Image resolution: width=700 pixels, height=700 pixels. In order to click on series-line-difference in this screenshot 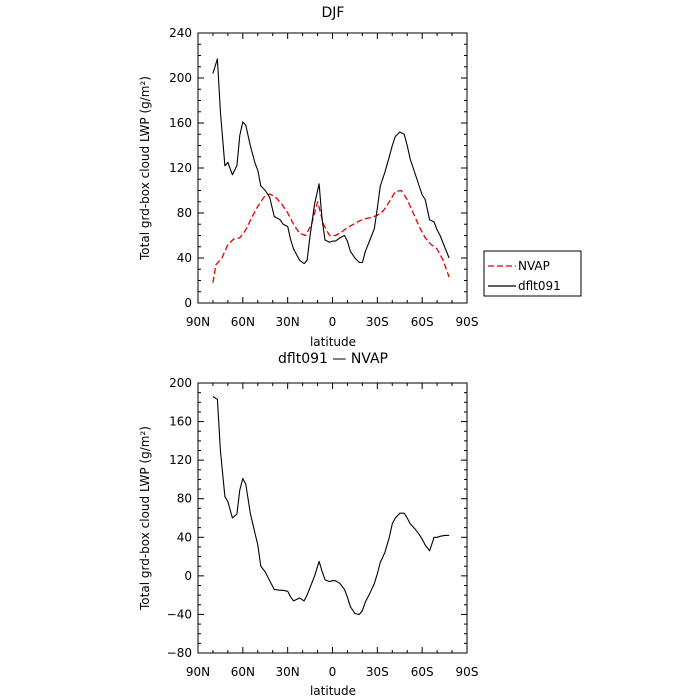, I will do `click(331, 505)`.